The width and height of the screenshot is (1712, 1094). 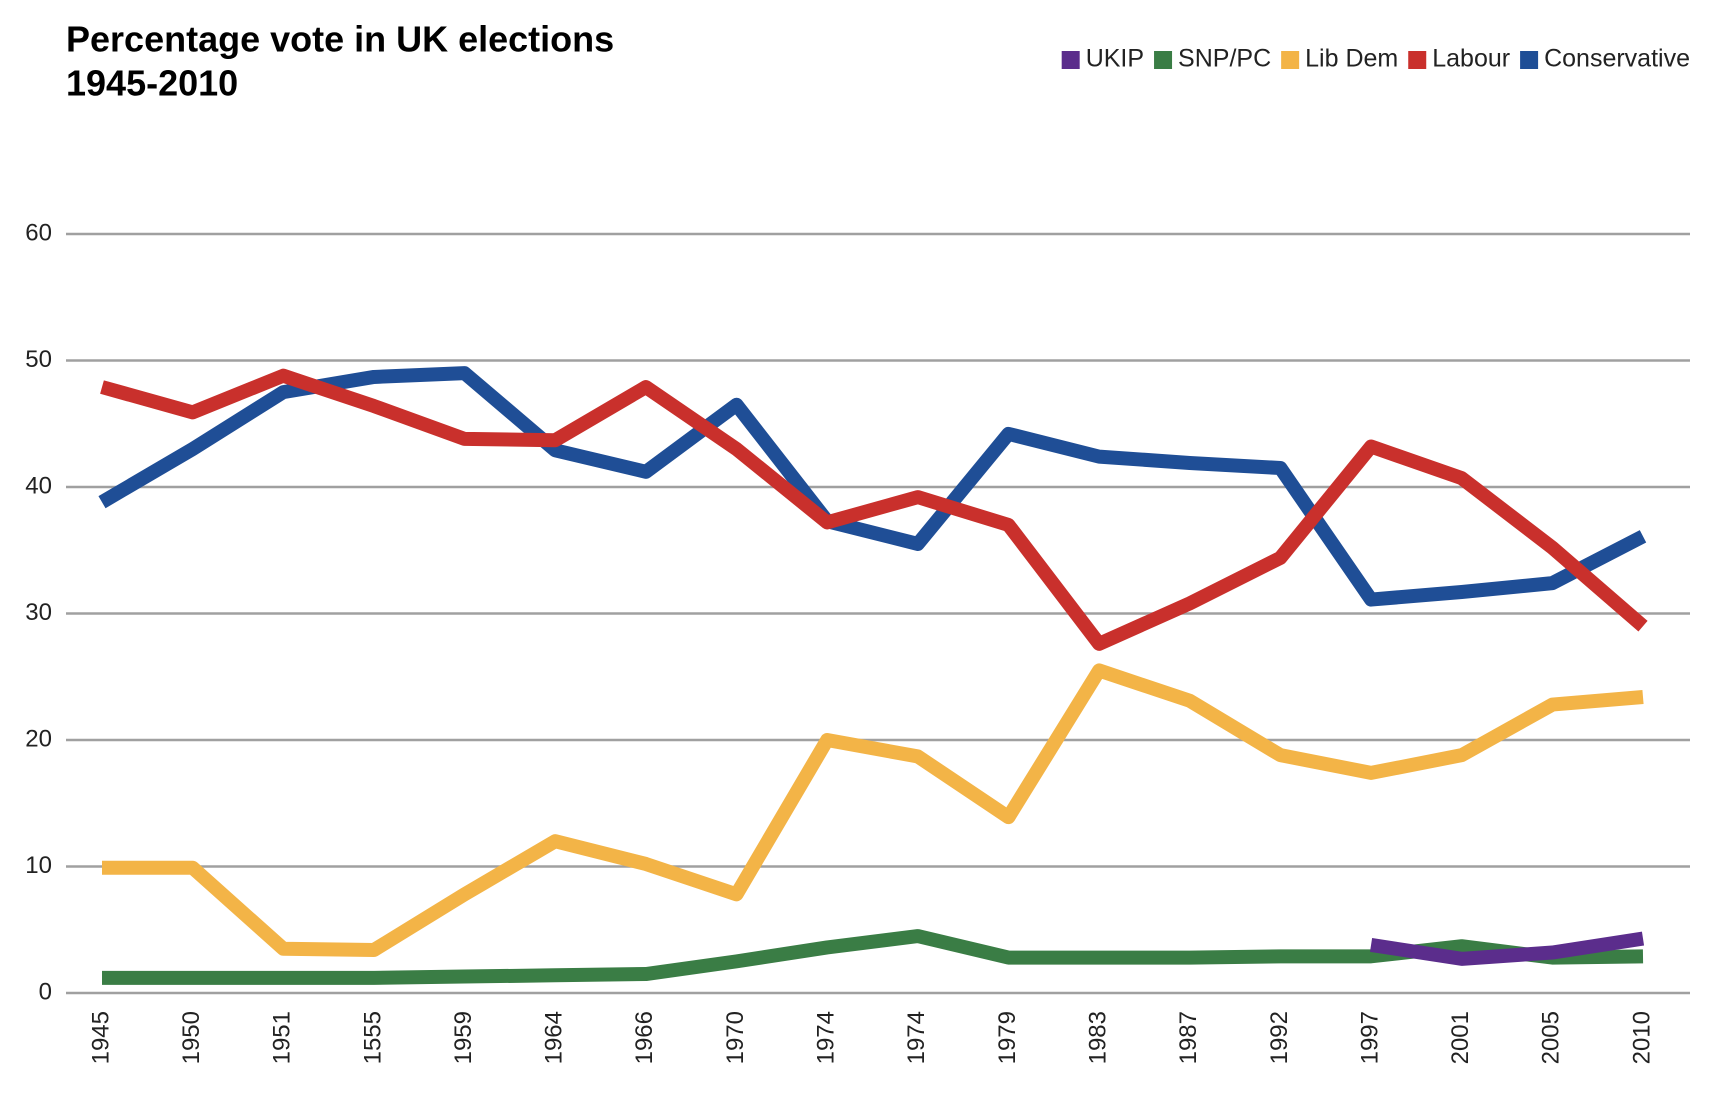 I want to click on x-tick-label: 1555, so click(x=372, y=1037).